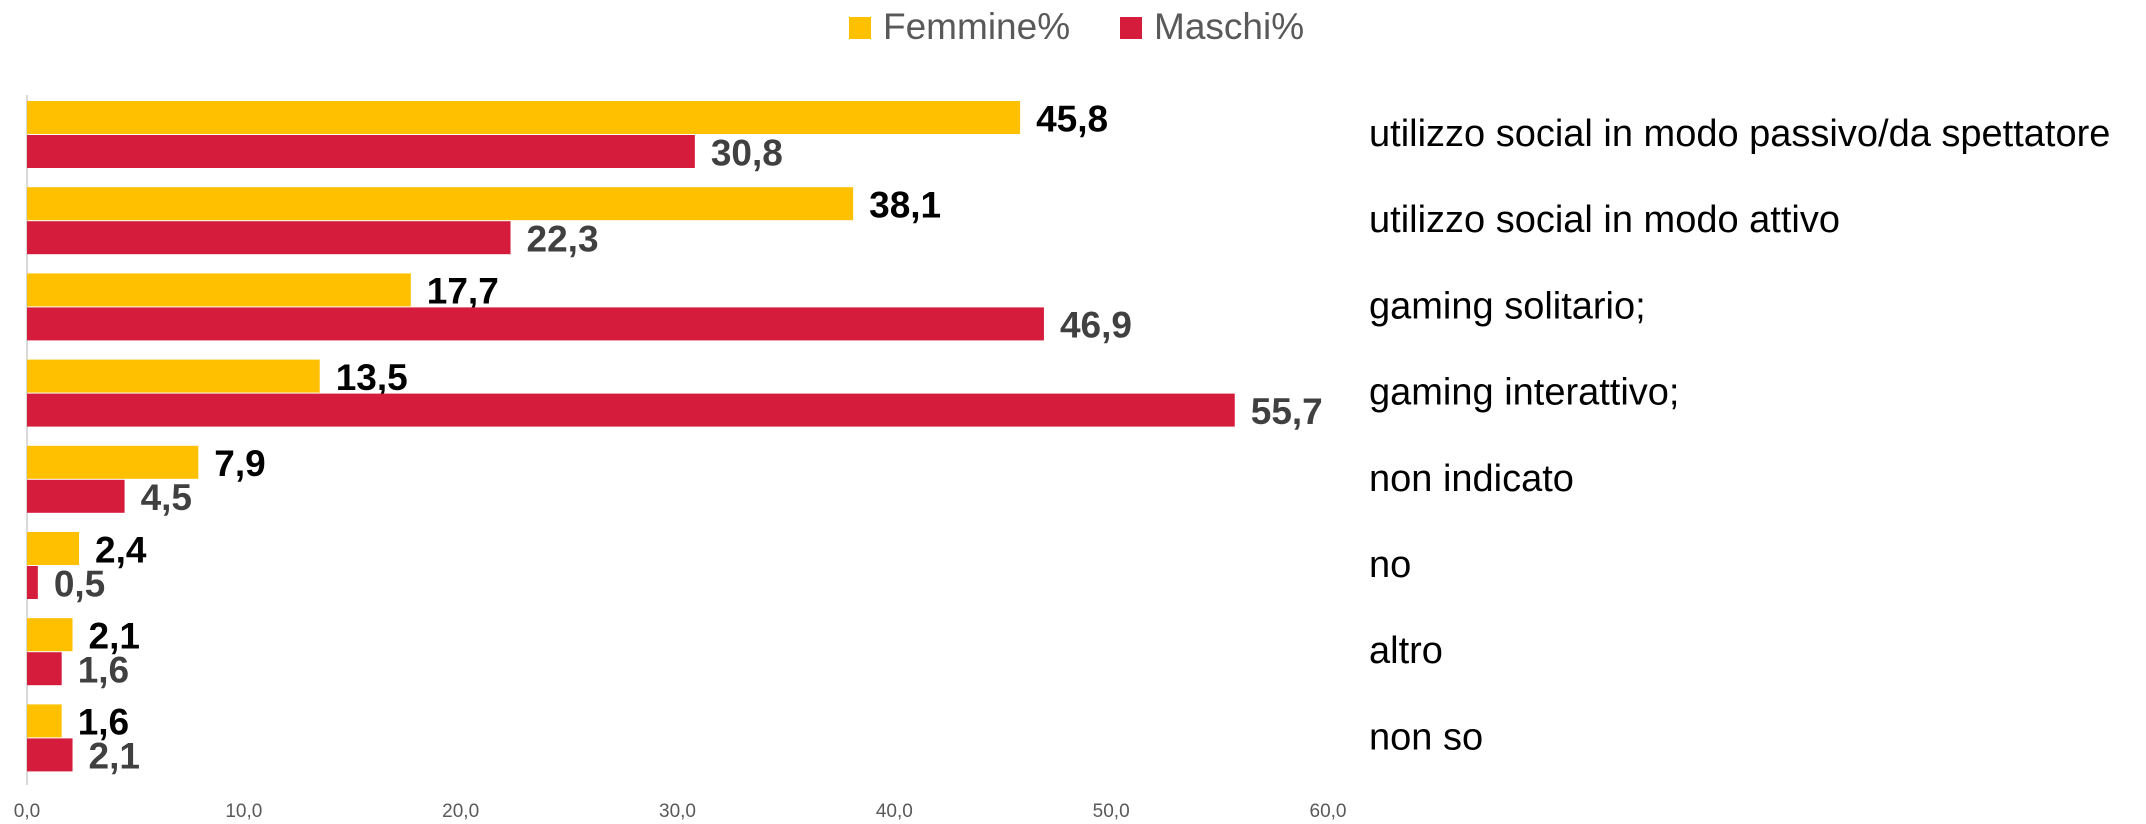  I want to click on category-label: non indicato, so click(1471, 479).